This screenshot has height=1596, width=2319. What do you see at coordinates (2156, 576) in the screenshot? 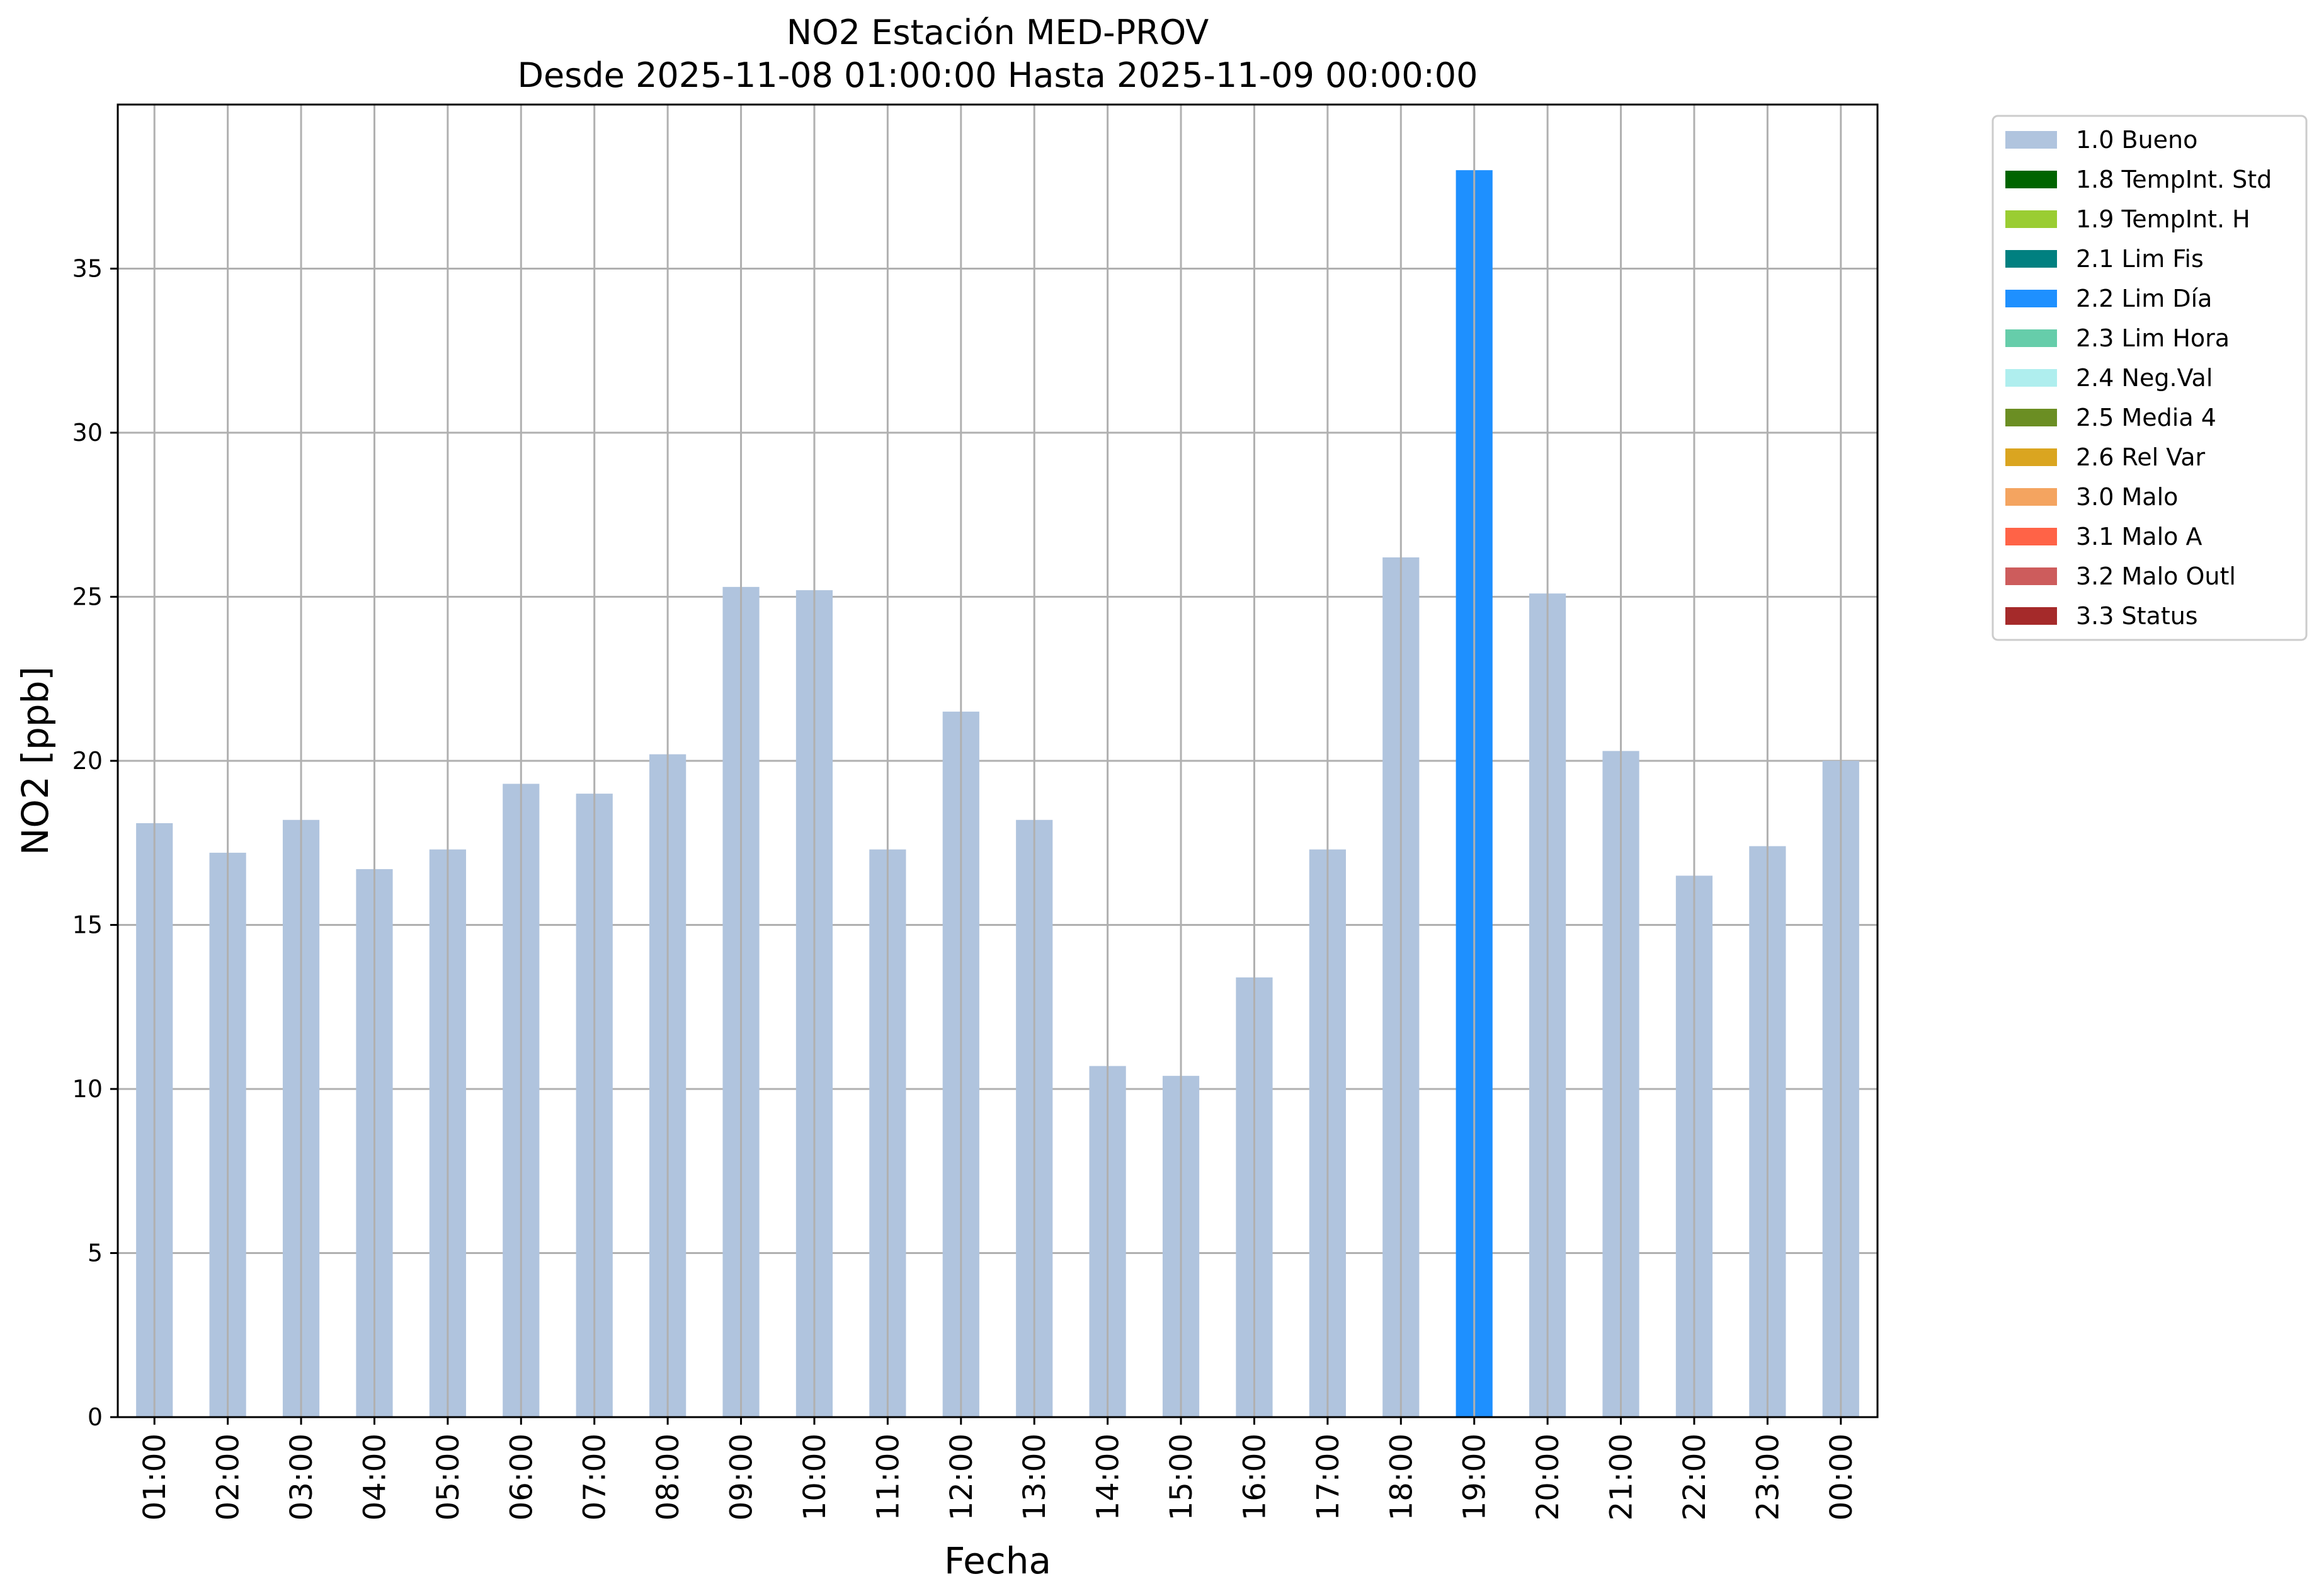
I see `legend-label: 3.2 Malo Outl` at bounding box center [2156, 576].